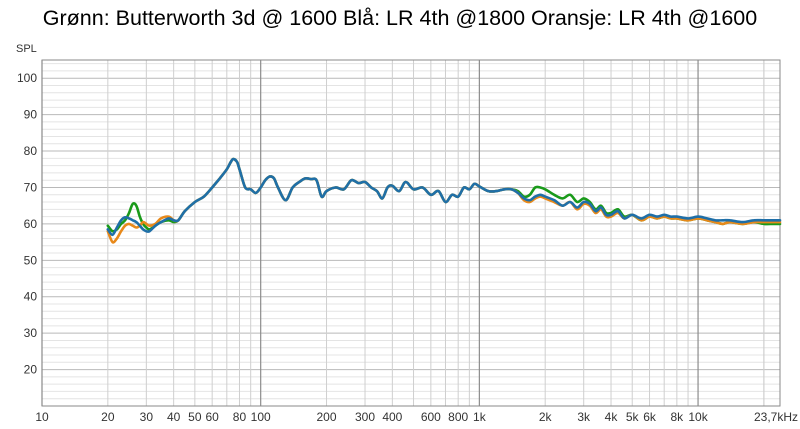 This screenshot has height=429, width=800. What do you see at coordinates (633, 417) in the screenshot?
I see `x-tick-label: 5k` at bounding box center [633, 417].